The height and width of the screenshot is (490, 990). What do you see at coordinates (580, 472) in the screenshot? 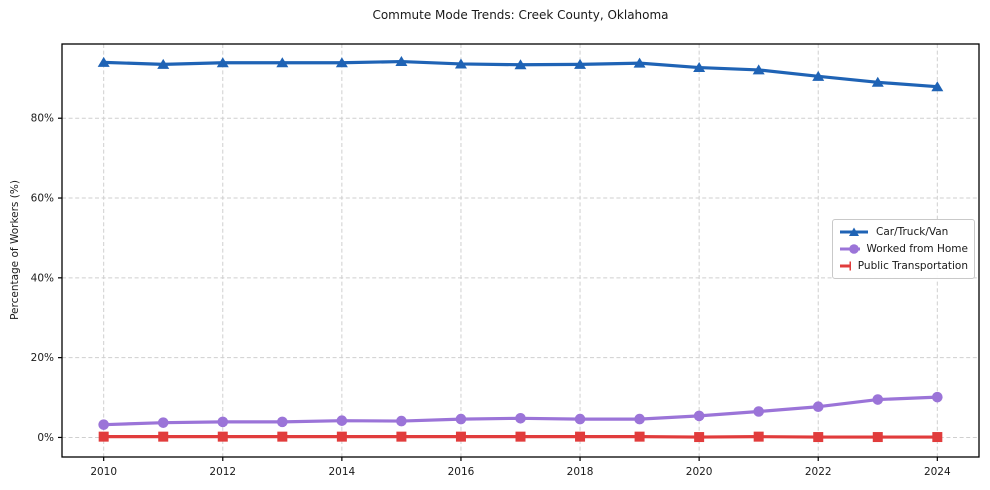
I see `x-tick-label: 2018` at bounding box center [580, 472].